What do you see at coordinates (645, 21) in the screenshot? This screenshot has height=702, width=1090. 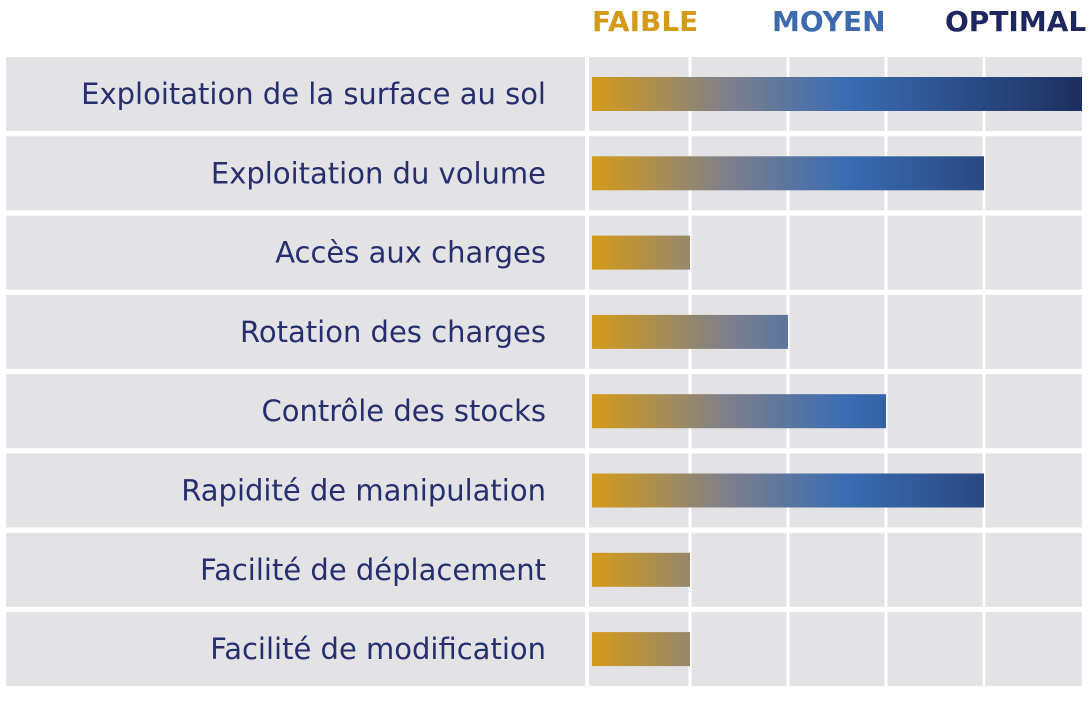 I see `legend-faible: FAIBLE` at bounding box center [645, 21].